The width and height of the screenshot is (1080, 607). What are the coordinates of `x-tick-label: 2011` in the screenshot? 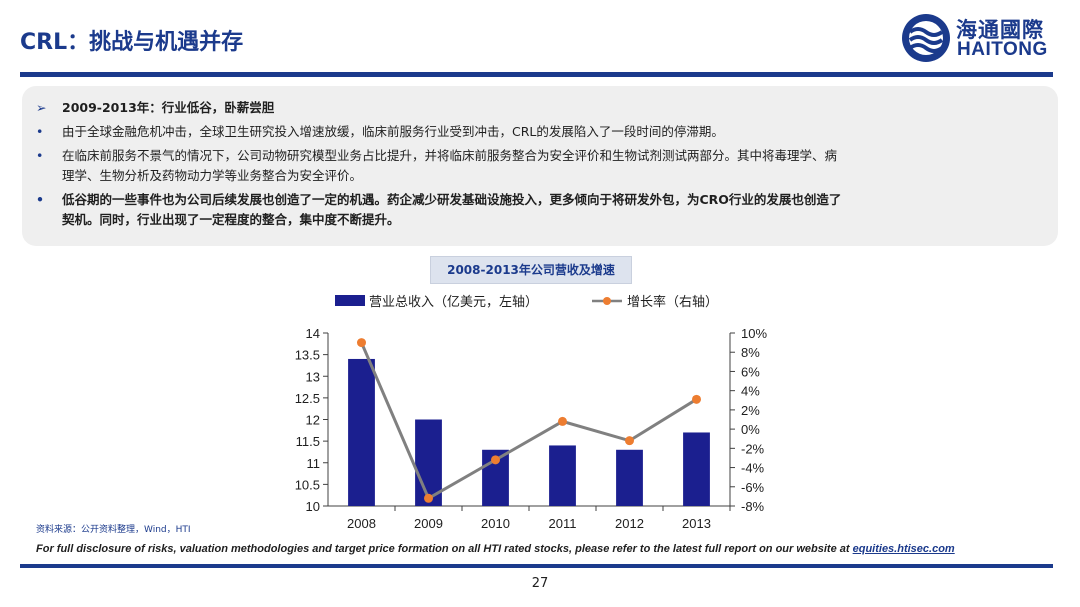 It's located at (563, 522).